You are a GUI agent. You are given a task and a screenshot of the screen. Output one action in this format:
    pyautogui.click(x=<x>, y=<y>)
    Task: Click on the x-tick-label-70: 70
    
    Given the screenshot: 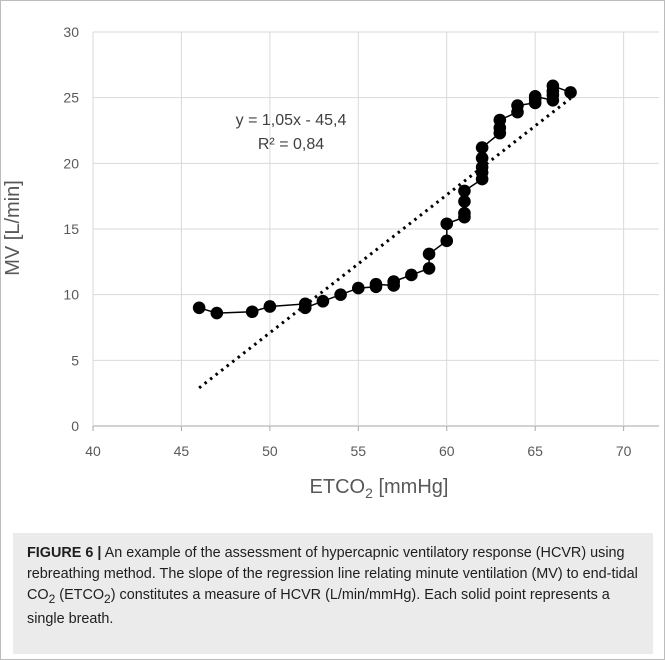 What is the action you would take?
    pyautogui.click(x=624, y=451)
    